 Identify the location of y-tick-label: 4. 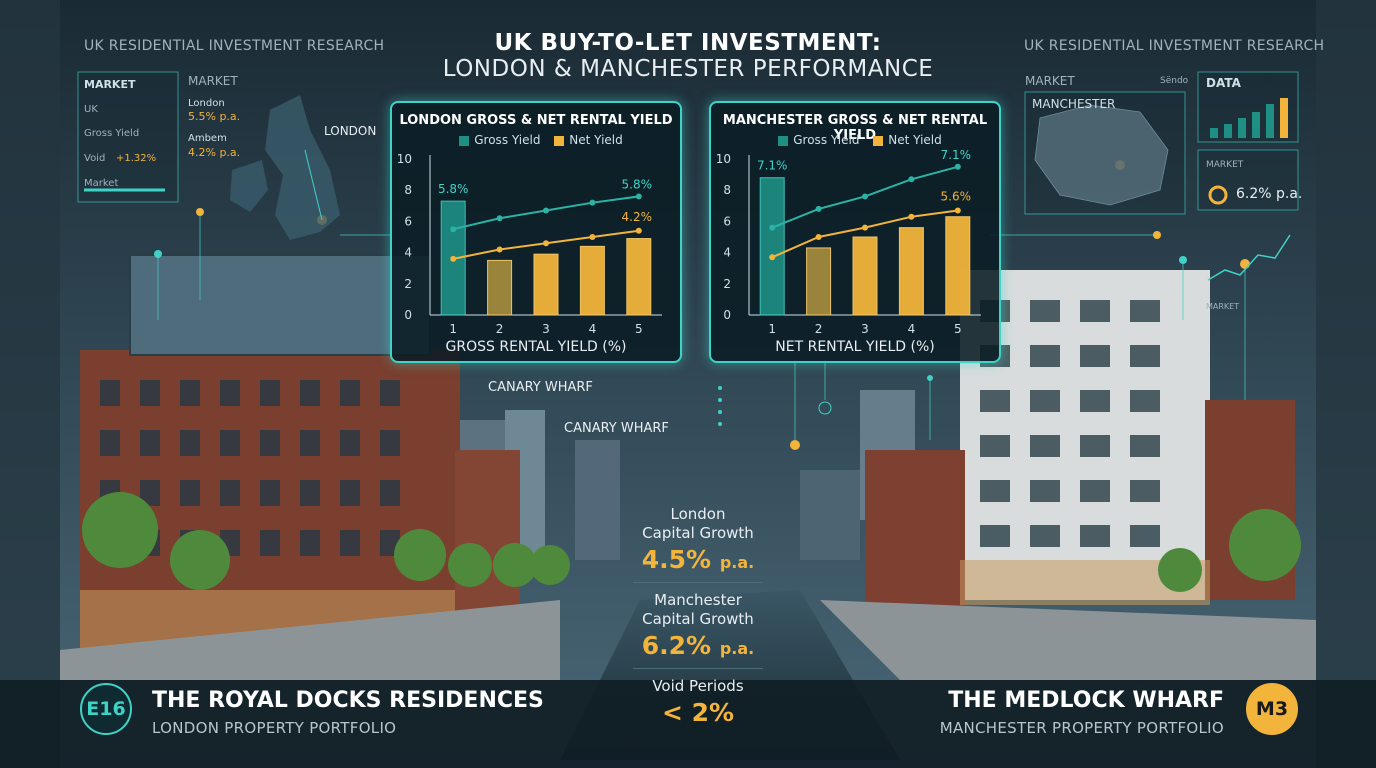
(408, 253).